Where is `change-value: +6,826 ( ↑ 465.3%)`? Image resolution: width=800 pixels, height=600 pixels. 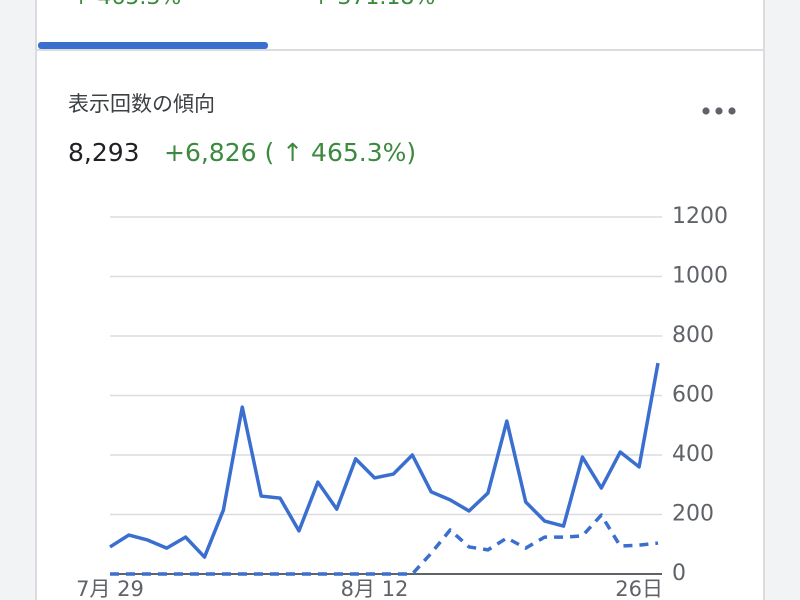 change-value: +6,826 ( ↑ 465.3%) is located at coordinates (290, 152).